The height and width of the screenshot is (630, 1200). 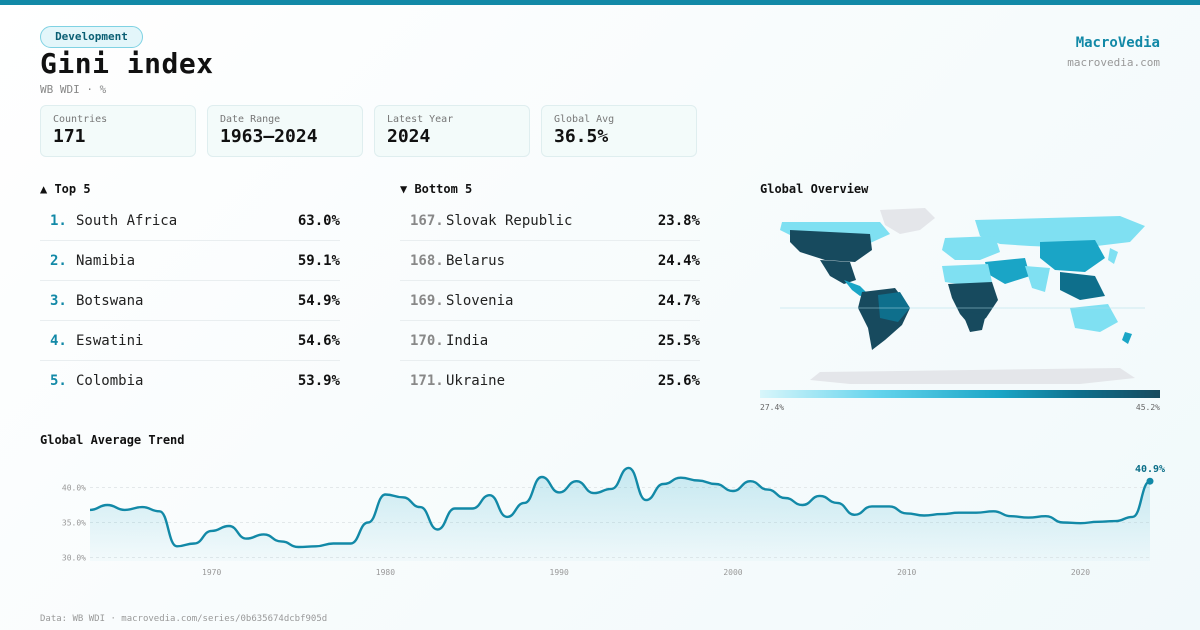 What do you see at coordinates (1072, 256) in the screenshot?
I see `map-region-china` at bounding box center [1072, 256].